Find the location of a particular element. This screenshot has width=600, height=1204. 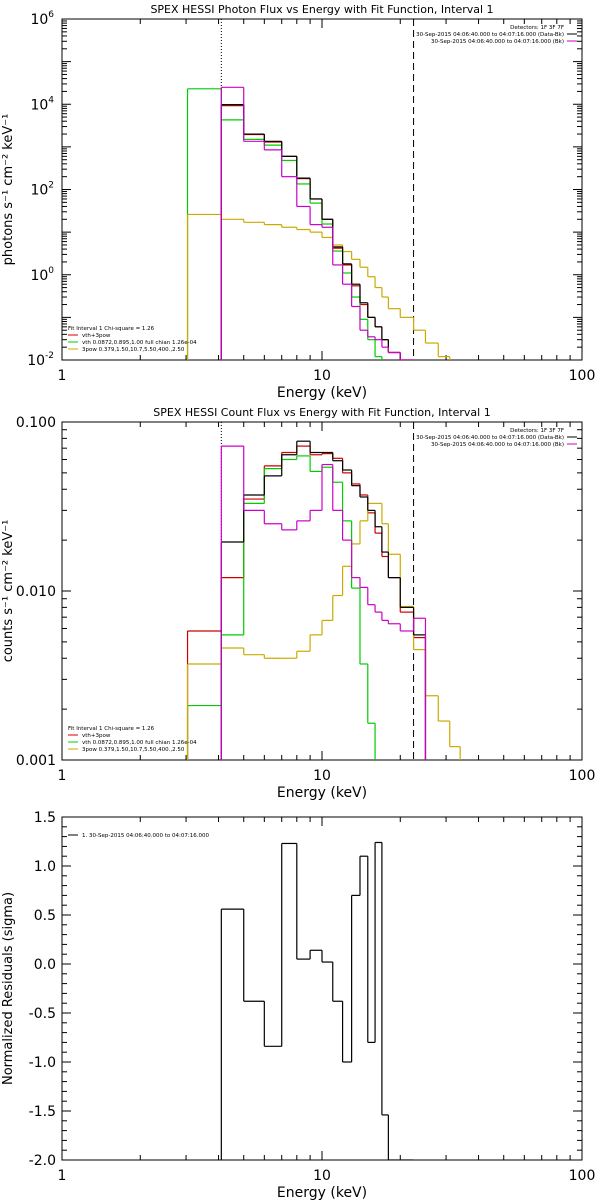

y-tick-label: 0.0 is located at coordinates (45, 965).